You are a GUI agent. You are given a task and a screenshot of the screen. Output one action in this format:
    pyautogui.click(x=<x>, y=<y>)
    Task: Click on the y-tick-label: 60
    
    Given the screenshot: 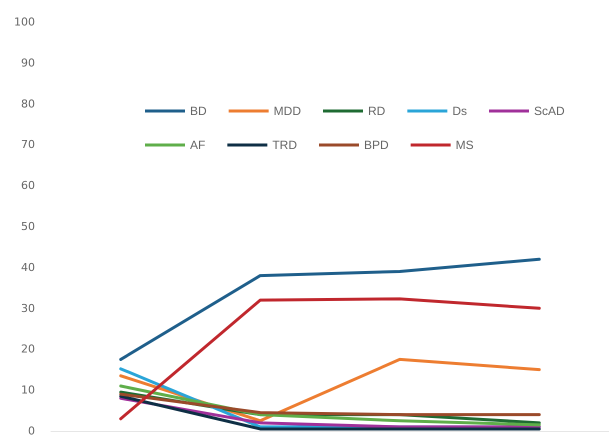 What is the action you would take?
    pyautogui.click(x=28, y=185)
    